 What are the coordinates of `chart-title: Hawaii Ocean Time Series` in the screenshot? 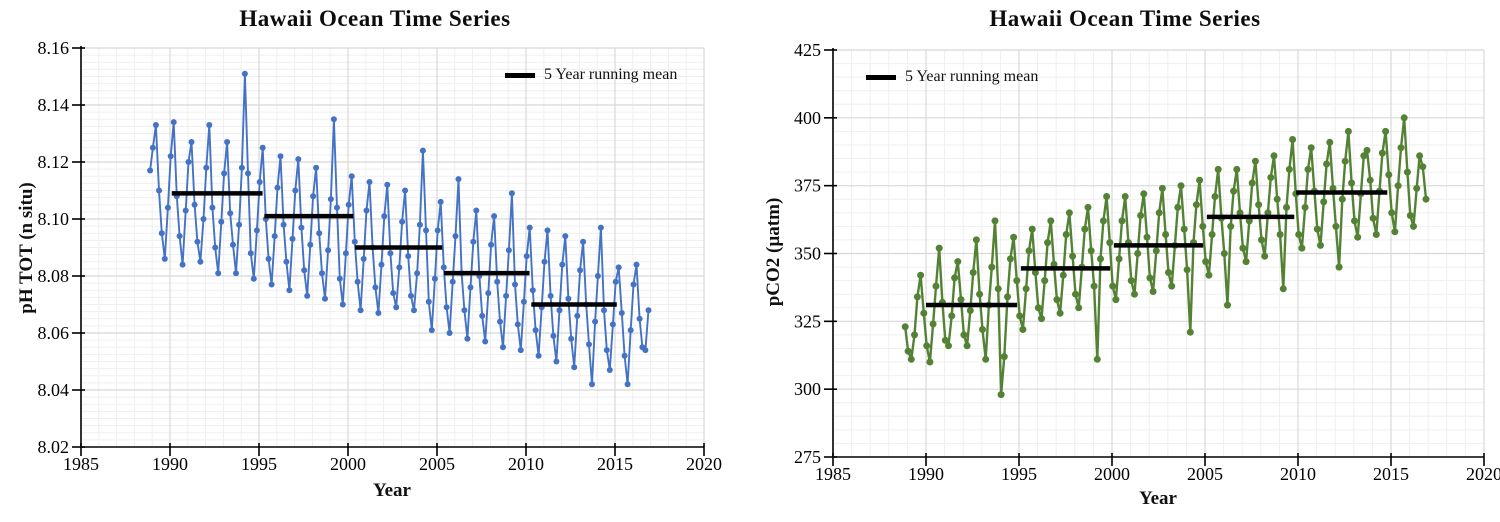 It's located at (375, 18).